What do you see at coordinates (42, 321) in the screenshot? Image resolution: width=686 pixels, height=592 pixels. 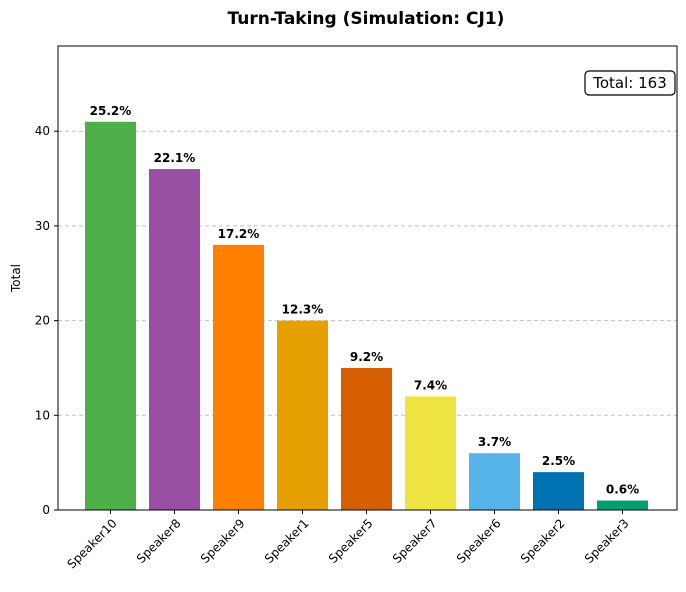 I see `y-tick-label: 20` at bounding box center [42, 321].